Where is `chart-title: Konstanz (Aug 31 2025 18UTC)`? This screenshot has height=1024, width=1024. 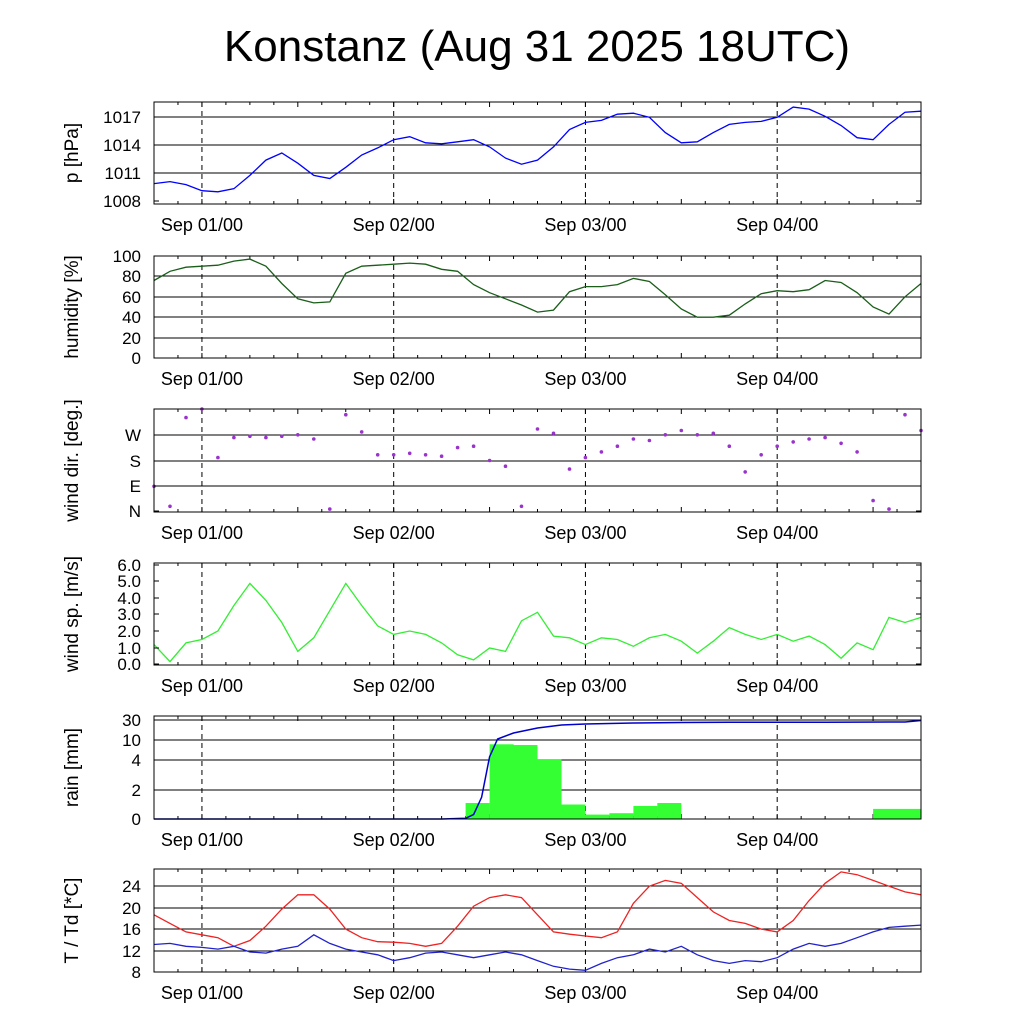
chart-title: Konstanz (Aug 31 2025 18UTC) is located at coordinates (537, 46).